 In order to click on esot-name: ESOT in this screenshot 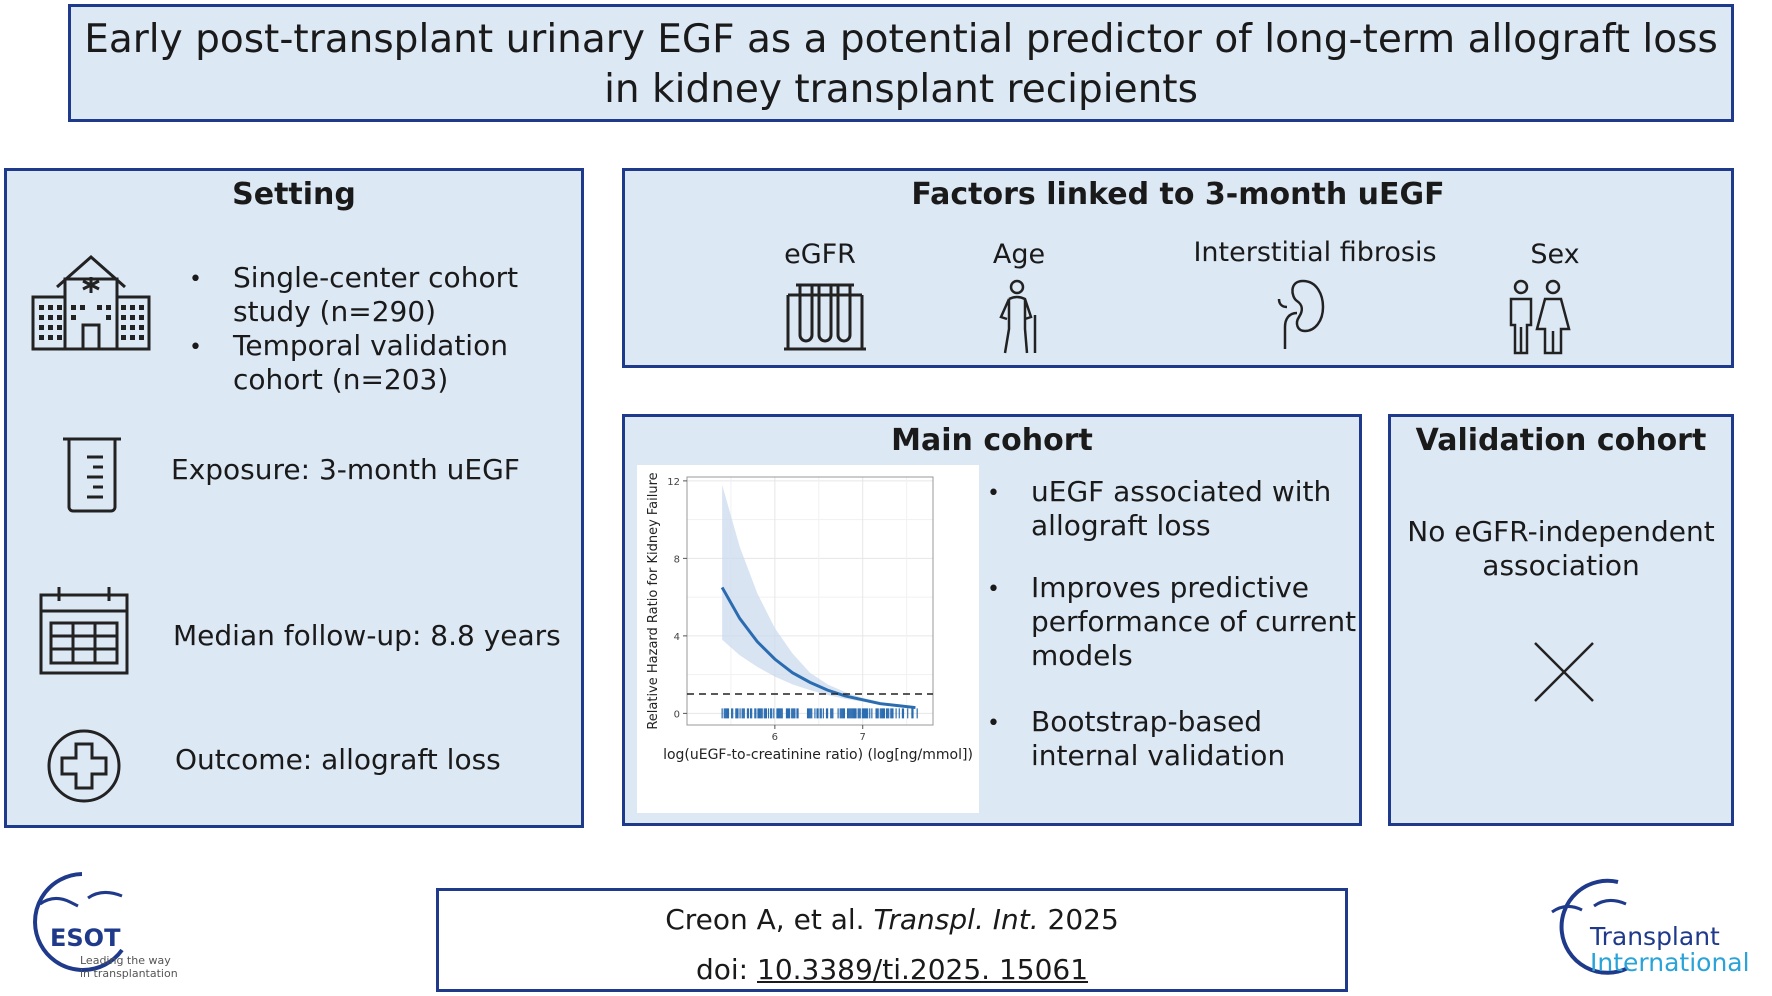, I will do `click(85, 938)`.